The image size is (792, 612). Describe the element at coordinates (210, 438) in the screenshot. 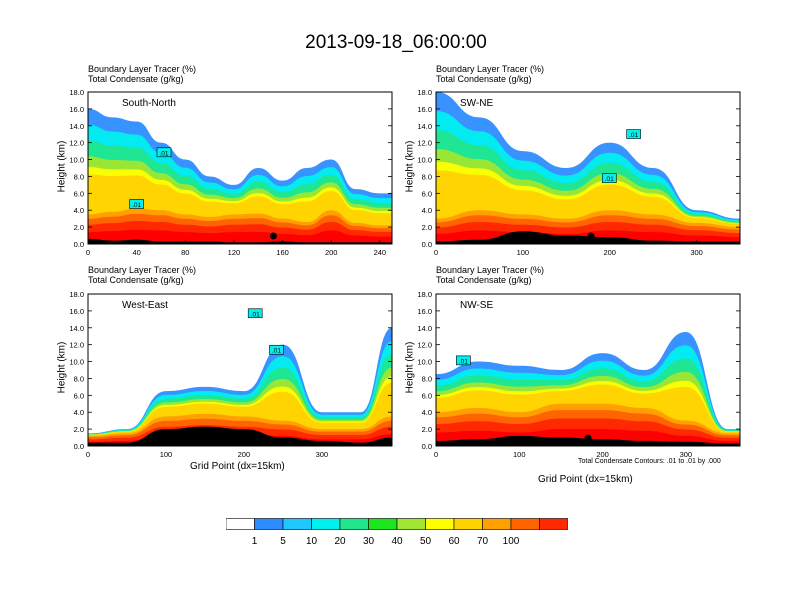

I see `site-marker` at that location.